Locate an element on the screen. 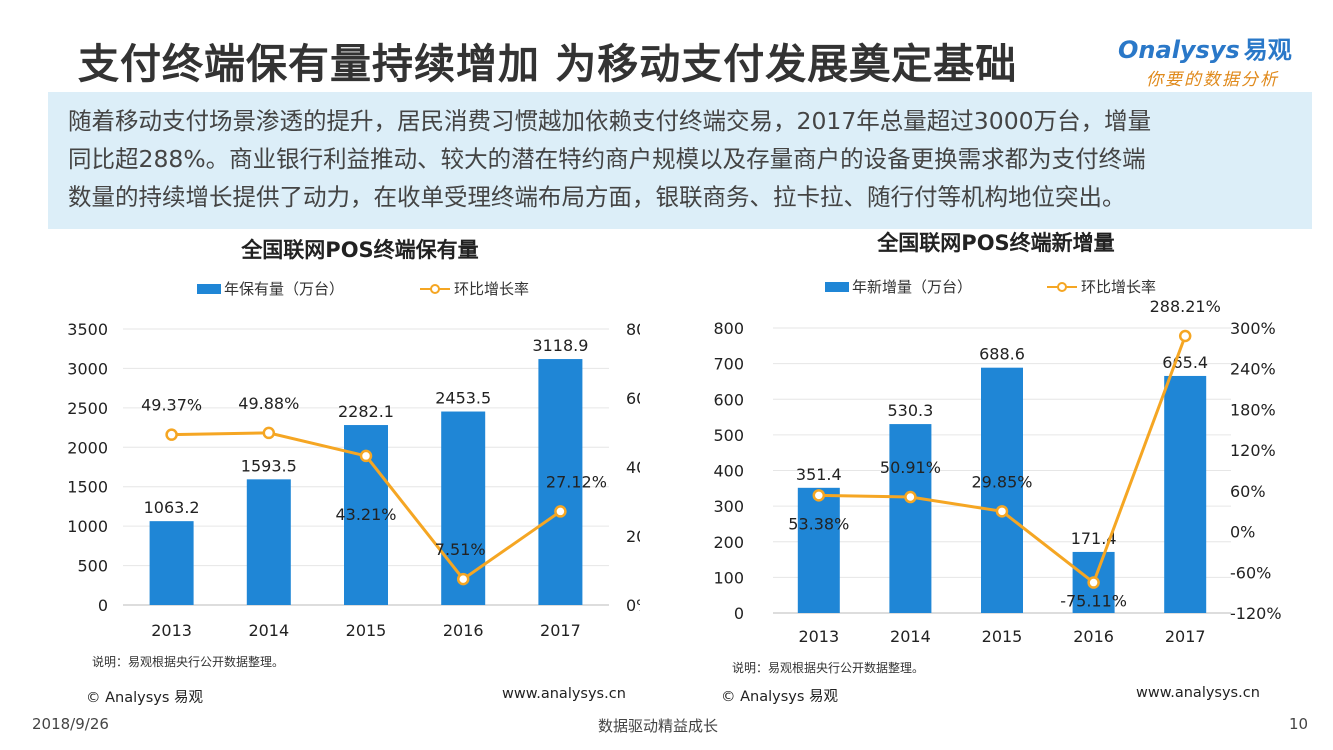 Image resolution: width=1333 pixels, height=750 pixels. y-left-tick-label: 3500 is located at coordinates (87, 329).